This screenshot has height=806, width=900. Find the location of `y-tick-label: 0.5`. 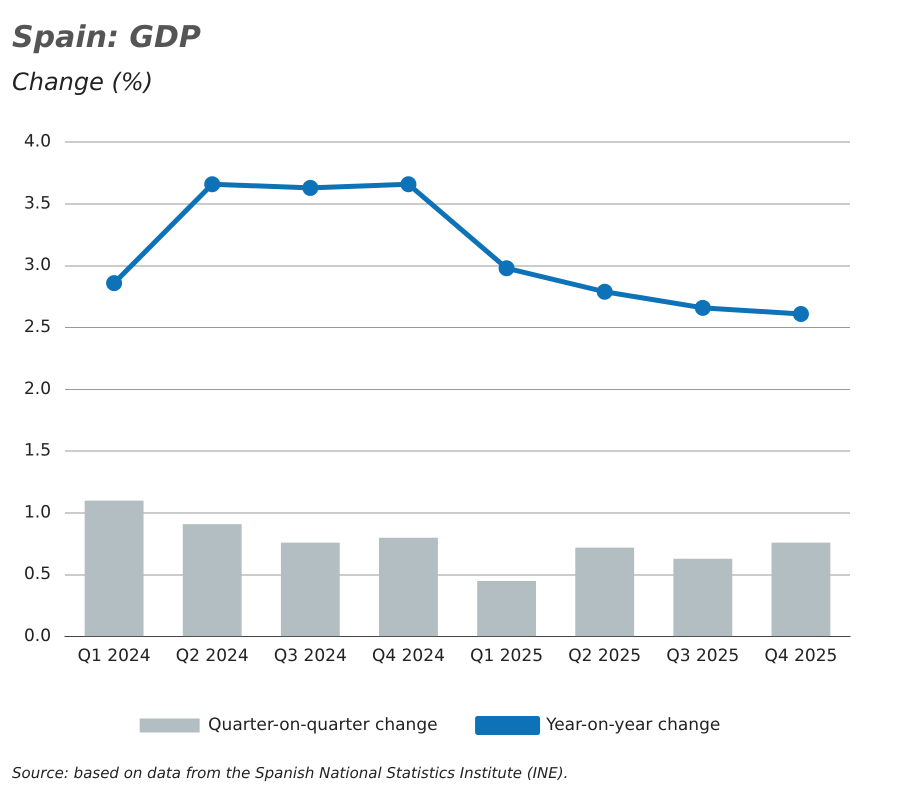

y-tick-label: 0.5 is located at coordinates (38, 574).